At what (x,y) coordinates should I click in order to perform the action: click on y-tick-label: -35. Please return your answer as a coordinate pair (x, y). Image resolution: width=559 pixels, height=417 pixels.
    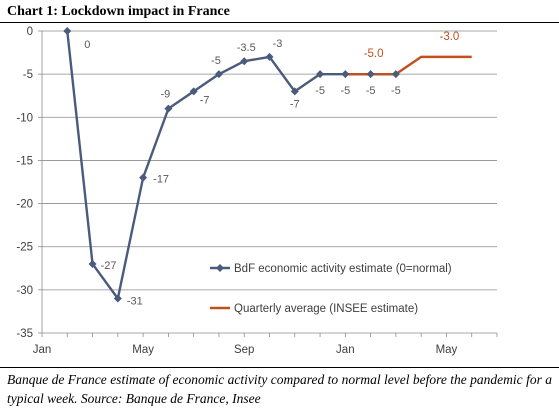
    Looking at the image, I should click on (24, 334).